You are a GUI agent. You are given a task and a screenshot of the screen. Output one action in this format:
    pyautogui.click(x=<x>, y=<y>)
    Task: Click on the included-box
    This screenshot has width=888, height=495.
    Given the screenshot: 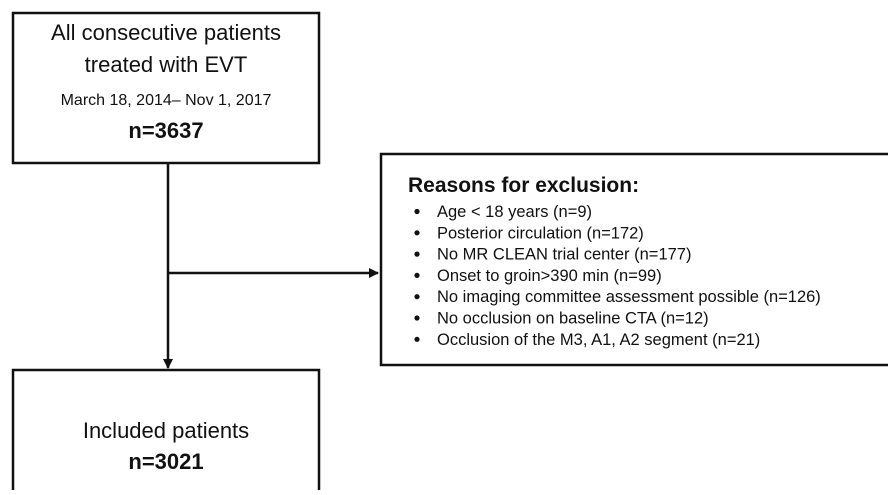 What is the action you would take?
    pyautogui.click(x=166, y=431)
    